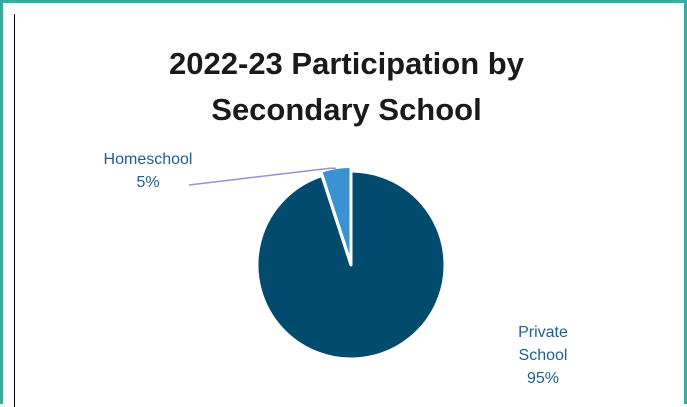  I want to click on pie-slice-private-school, so click(351, 265).